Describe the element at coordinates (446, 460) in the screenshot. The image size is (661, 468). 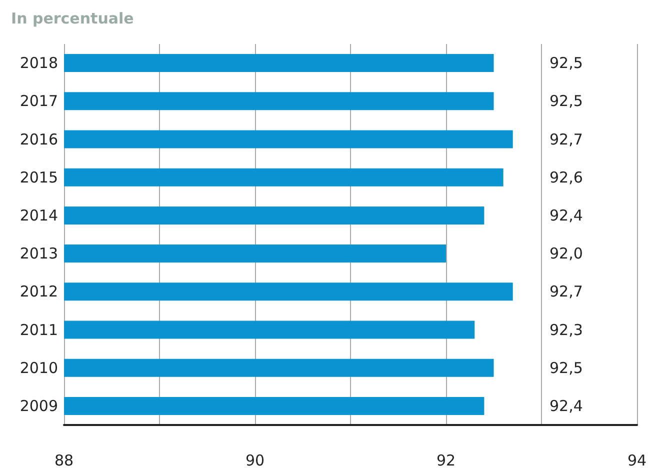
I see `x-tick-label: 92` at that location.